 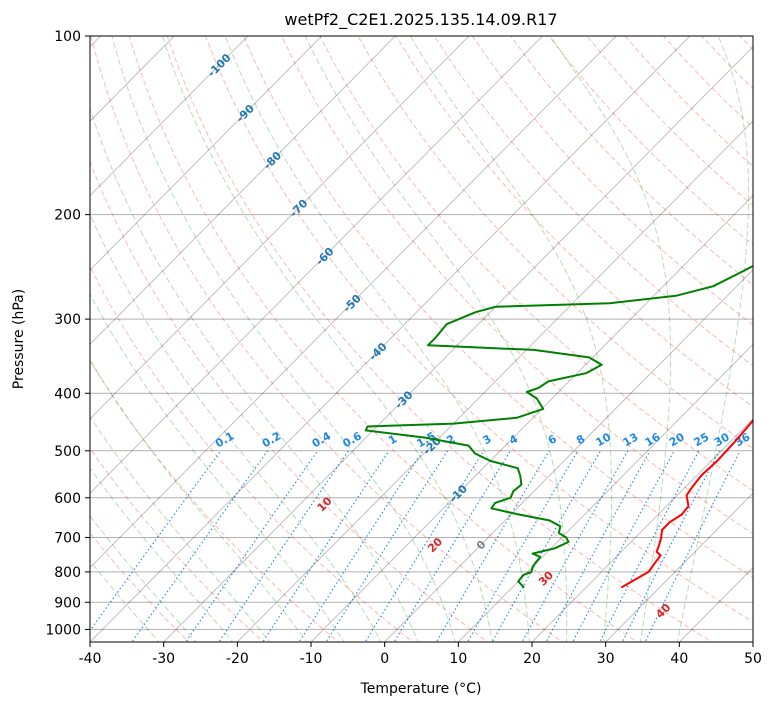 I want to click on mixing-ratio-label: 3, so click(x=486, y=439).